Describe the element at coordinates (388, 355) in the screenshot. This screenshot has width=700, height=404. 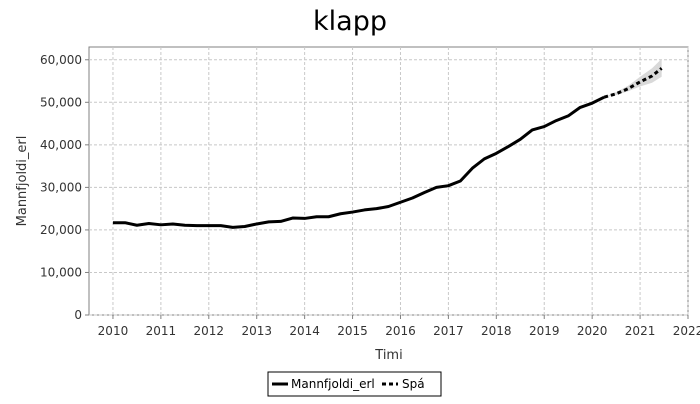
I see `x-axis-label: Timi` at that location.